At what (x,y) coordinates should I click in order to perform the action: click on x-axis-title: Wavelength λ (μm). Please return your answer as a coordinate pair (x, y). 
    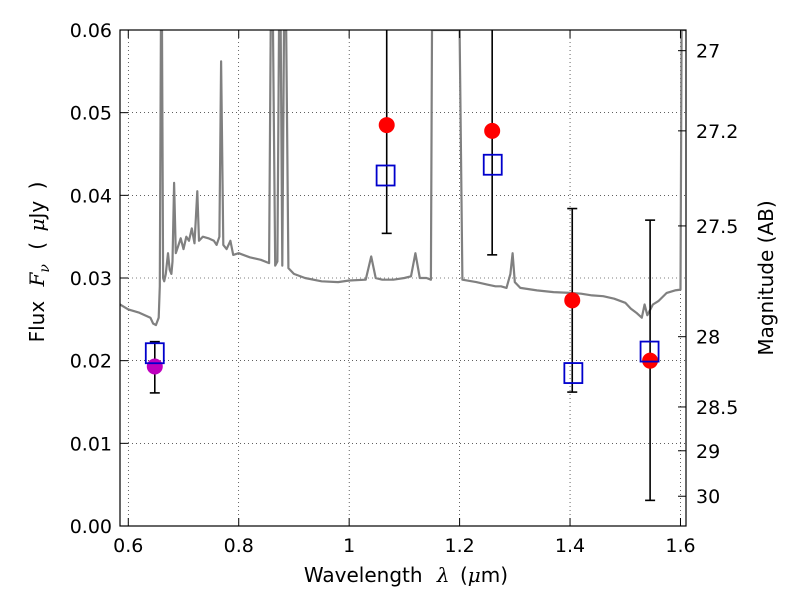
    Looking at the image, I should click on (406, 575).